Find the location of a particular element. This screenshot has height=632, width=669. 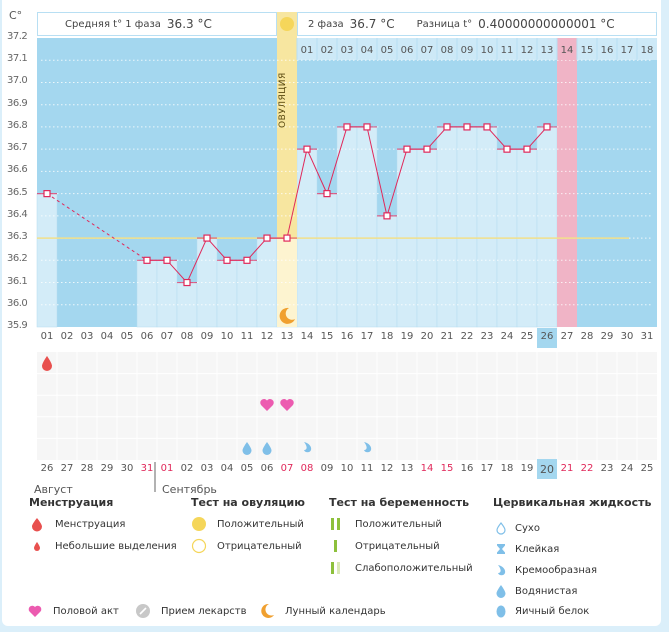

cycle-day-label: 07 is located at coordinates (167, 336).